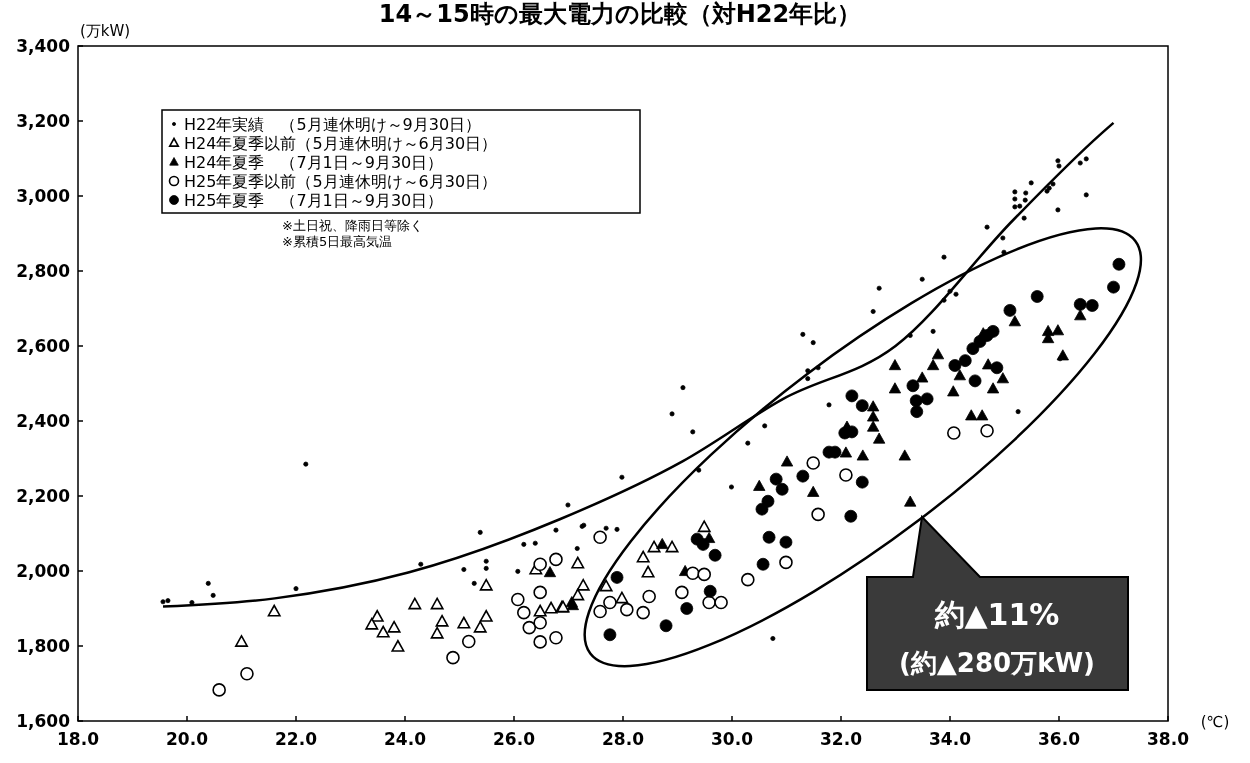  I want to click on y-tick-label: 3,400, so click(43, 46).